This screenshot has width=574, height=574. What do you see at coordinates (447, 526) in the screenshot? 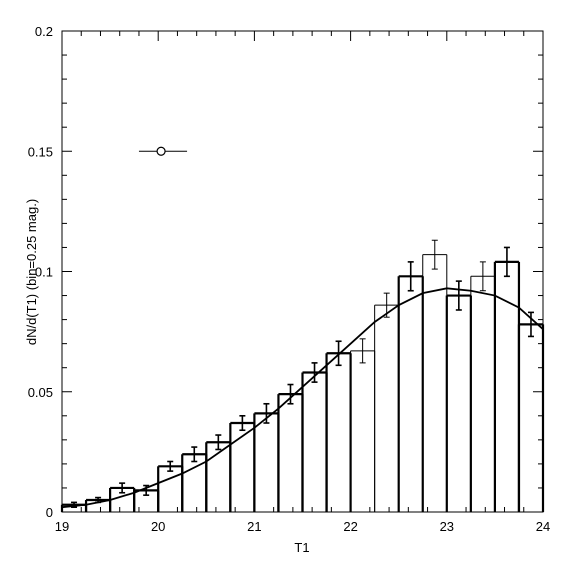
I see `x-tick-label: 23` at bounding box center [447, 526].